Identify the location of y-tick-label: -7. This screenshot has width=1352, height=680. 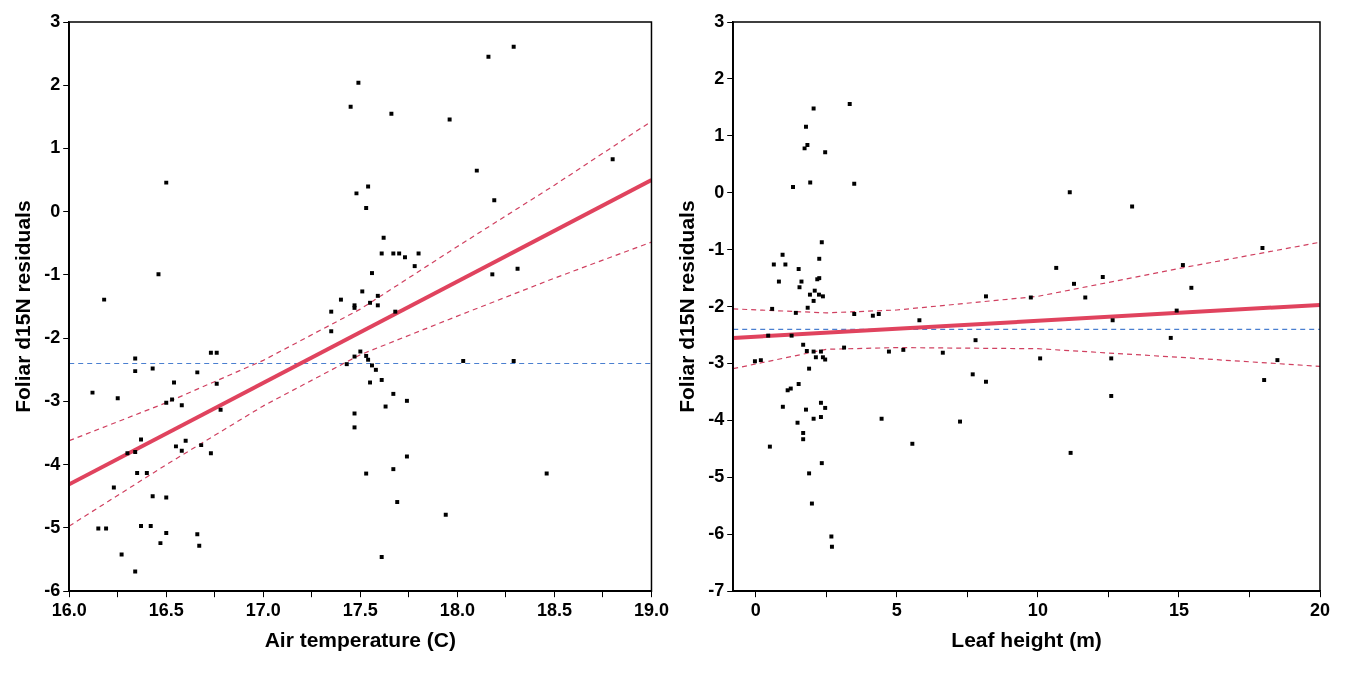
(716, 590).